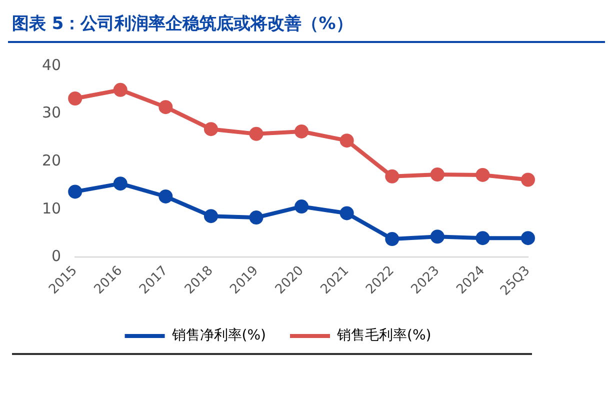 This screenshot has height=393, width=613. What do you see at coordinates (384, 336) in the screenshot?
I see `legend-label: 销售毛利率(%)` at bounding box center [384, 336].